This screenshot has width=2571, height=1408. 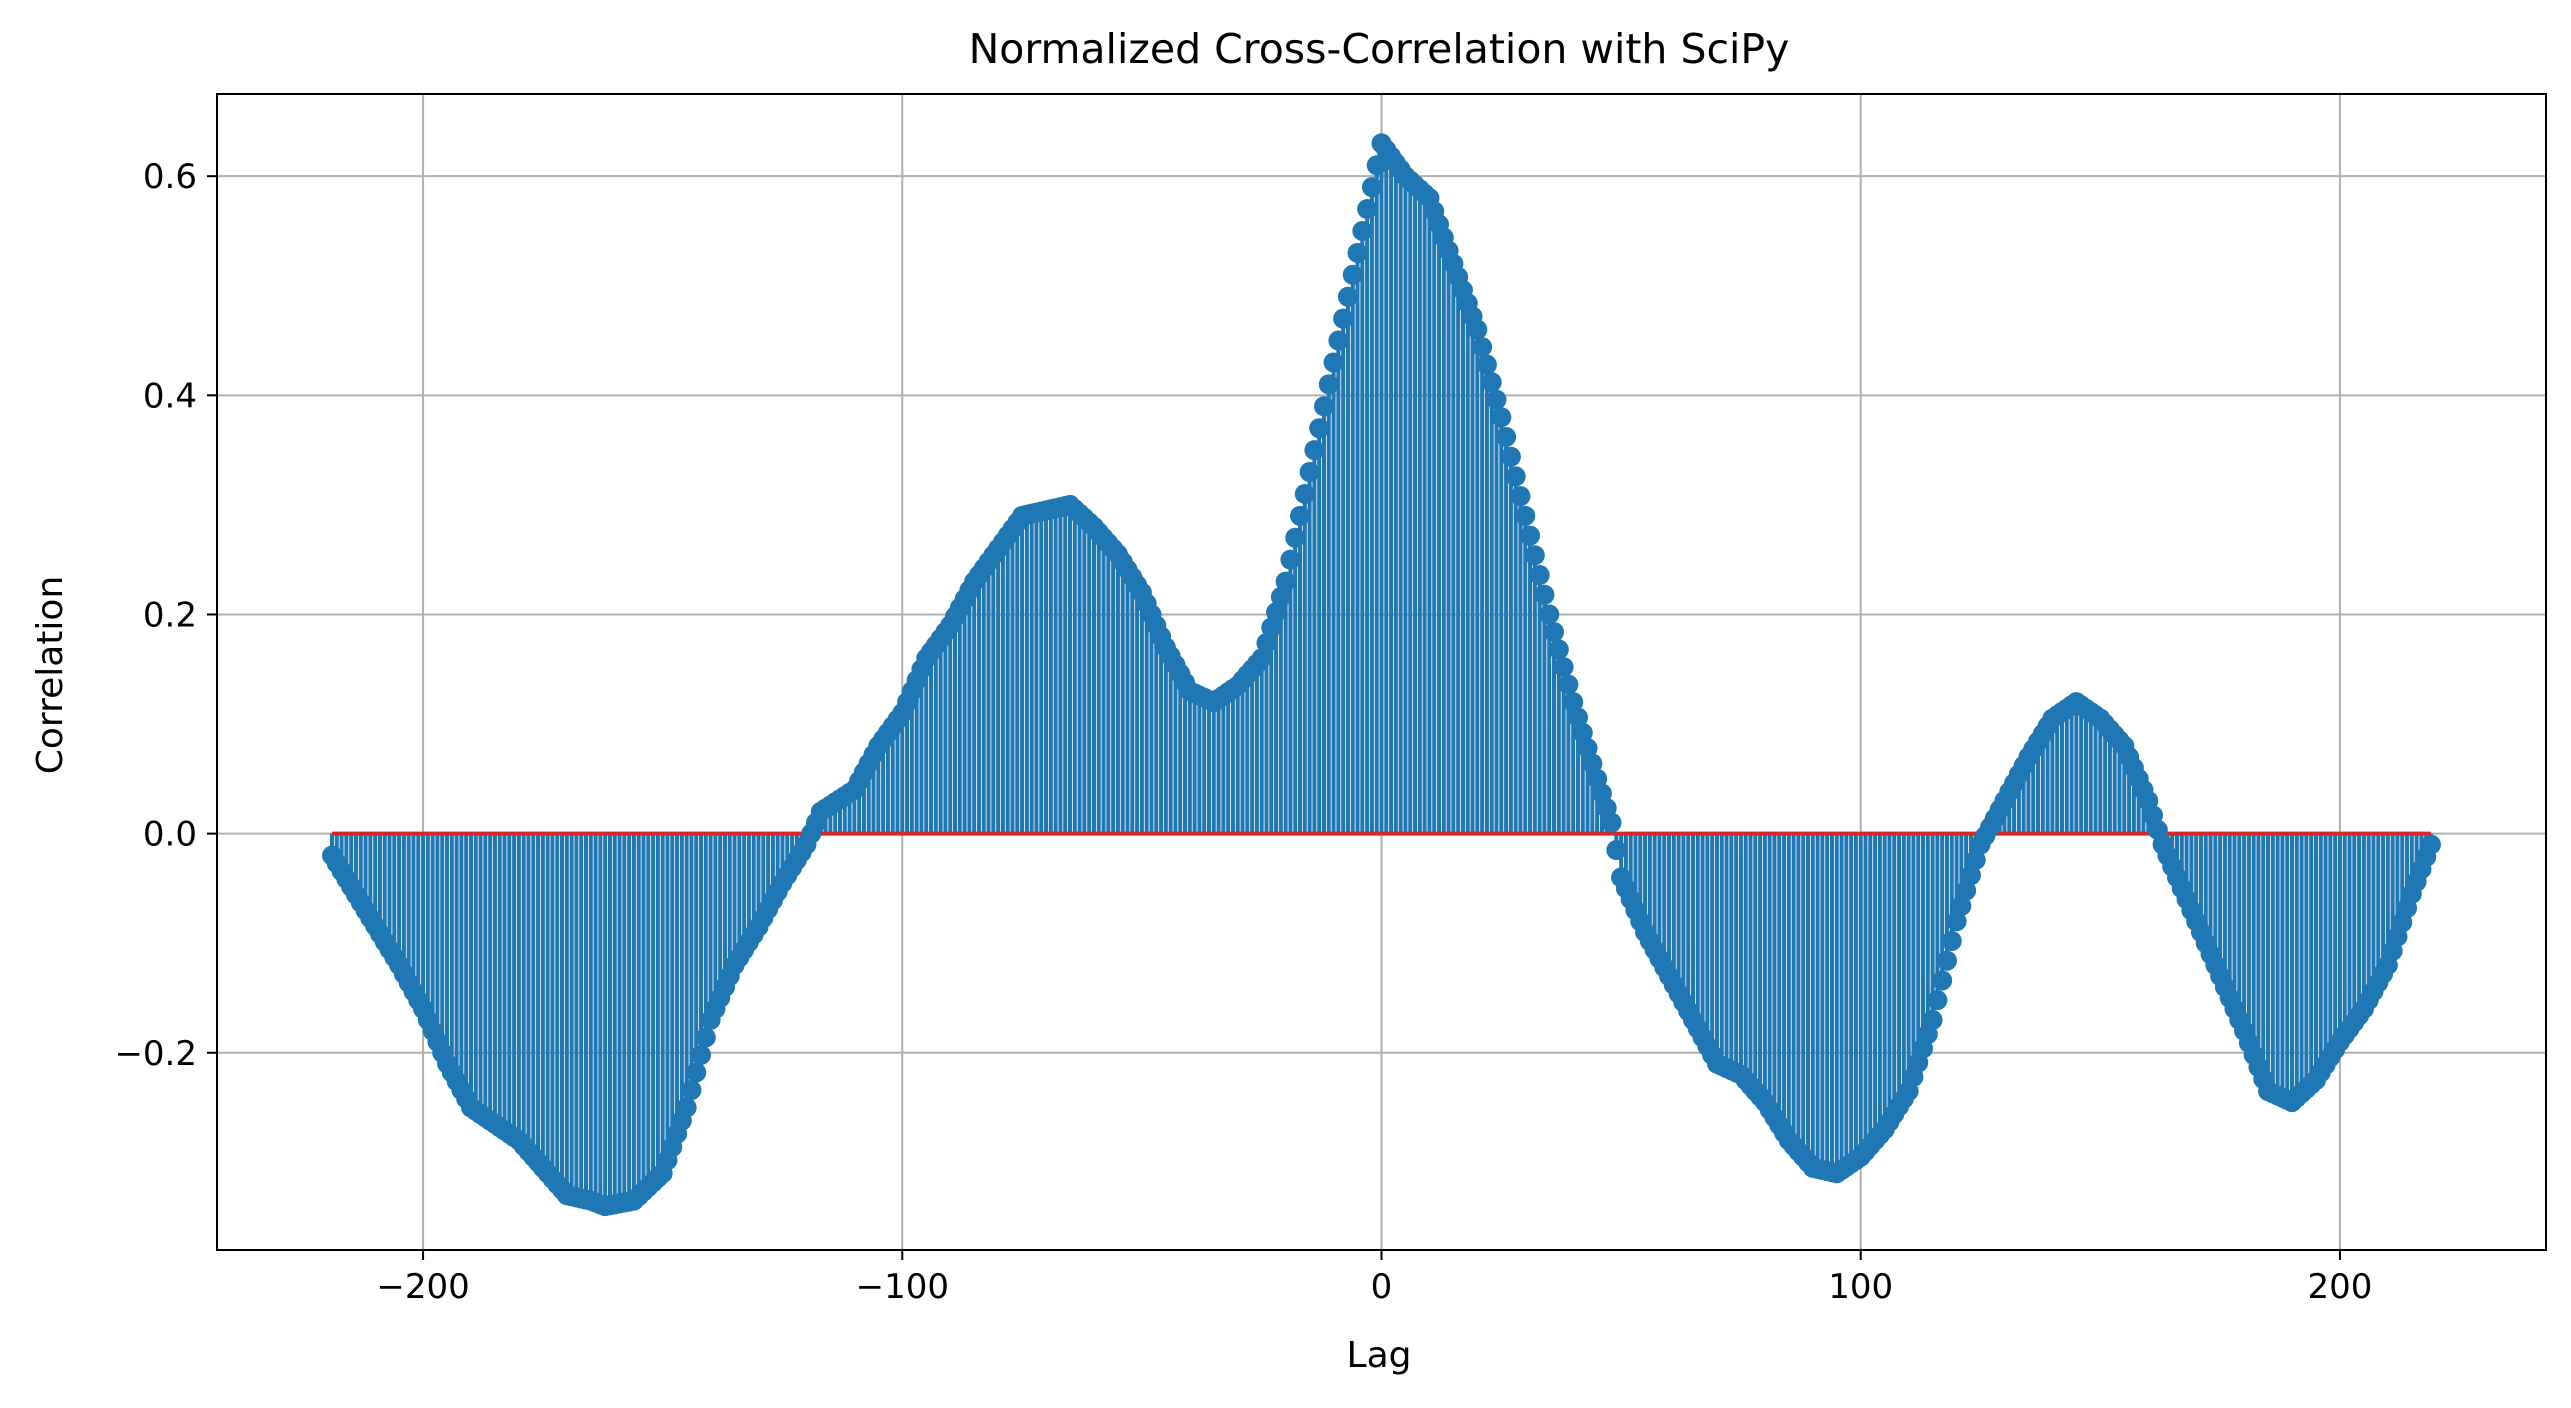 What do you see at coordinates (170, 177) in the screenshot?
I see `y-tick-label: 0.6` at bounding box center [170, 177].